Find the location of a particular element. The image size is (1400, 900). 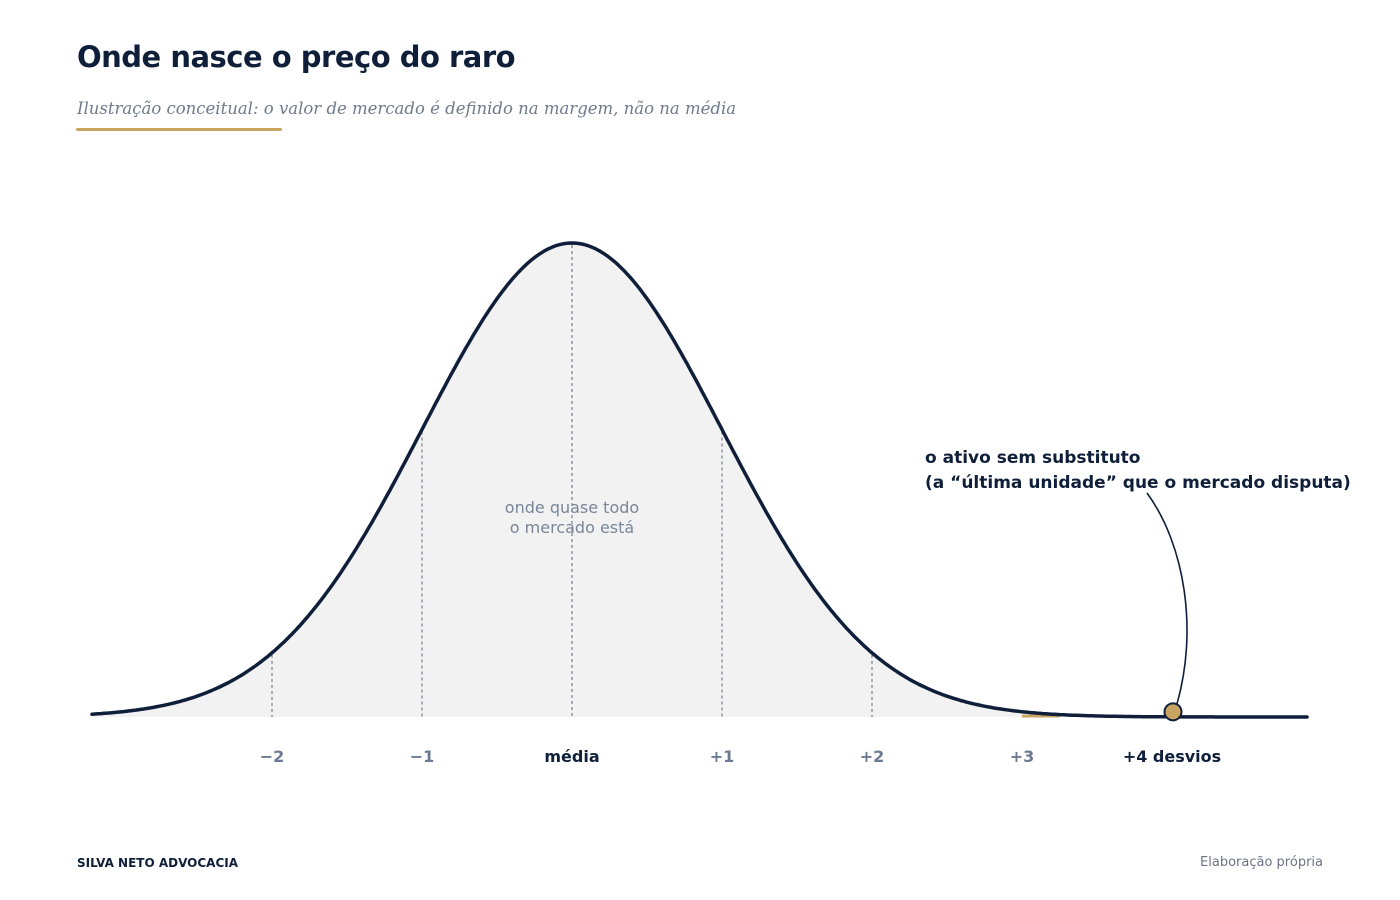

x-tick-label: −1 is located at coordinates (422, 756).